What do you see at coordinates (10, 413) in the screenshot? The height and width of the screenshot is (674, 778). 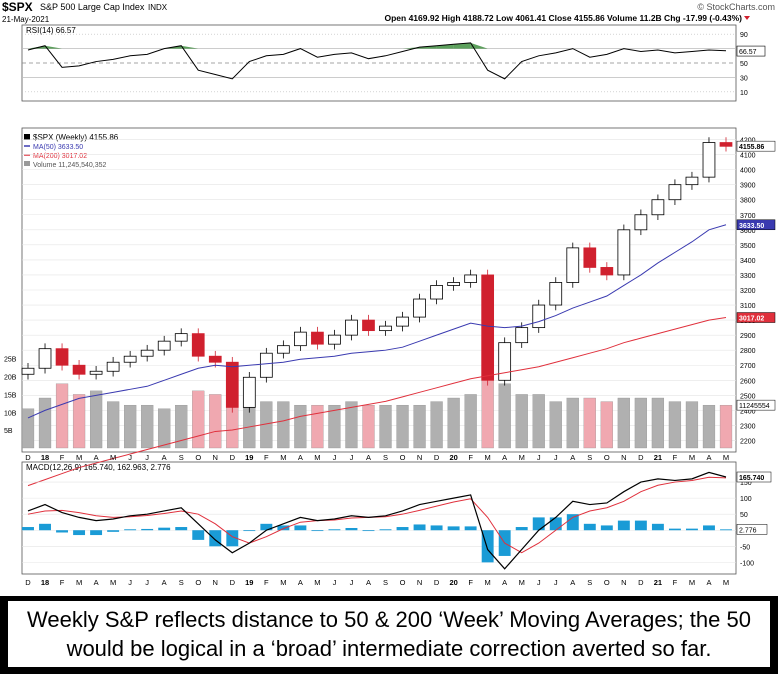 I see `volume-tick-label: 10B` at bounding box center [10, 413].